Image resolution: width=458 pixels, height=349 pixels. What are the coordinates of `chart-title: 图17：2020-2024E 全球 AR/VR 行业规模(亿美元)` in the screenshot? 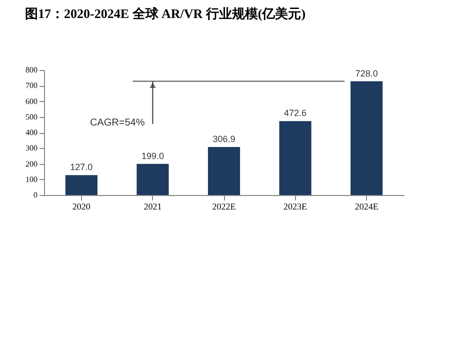 It's located at (165, 13).